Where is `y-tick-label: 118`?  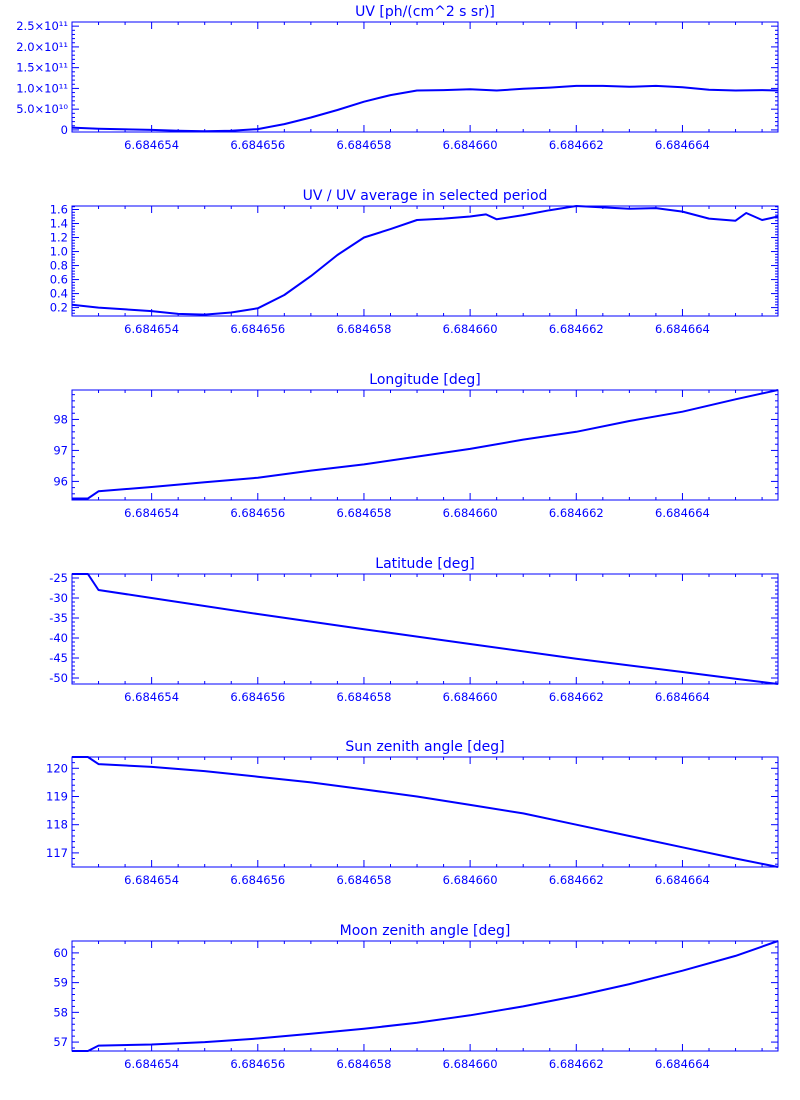 y-tick-label: 118 is located at coordinates (57, 825).